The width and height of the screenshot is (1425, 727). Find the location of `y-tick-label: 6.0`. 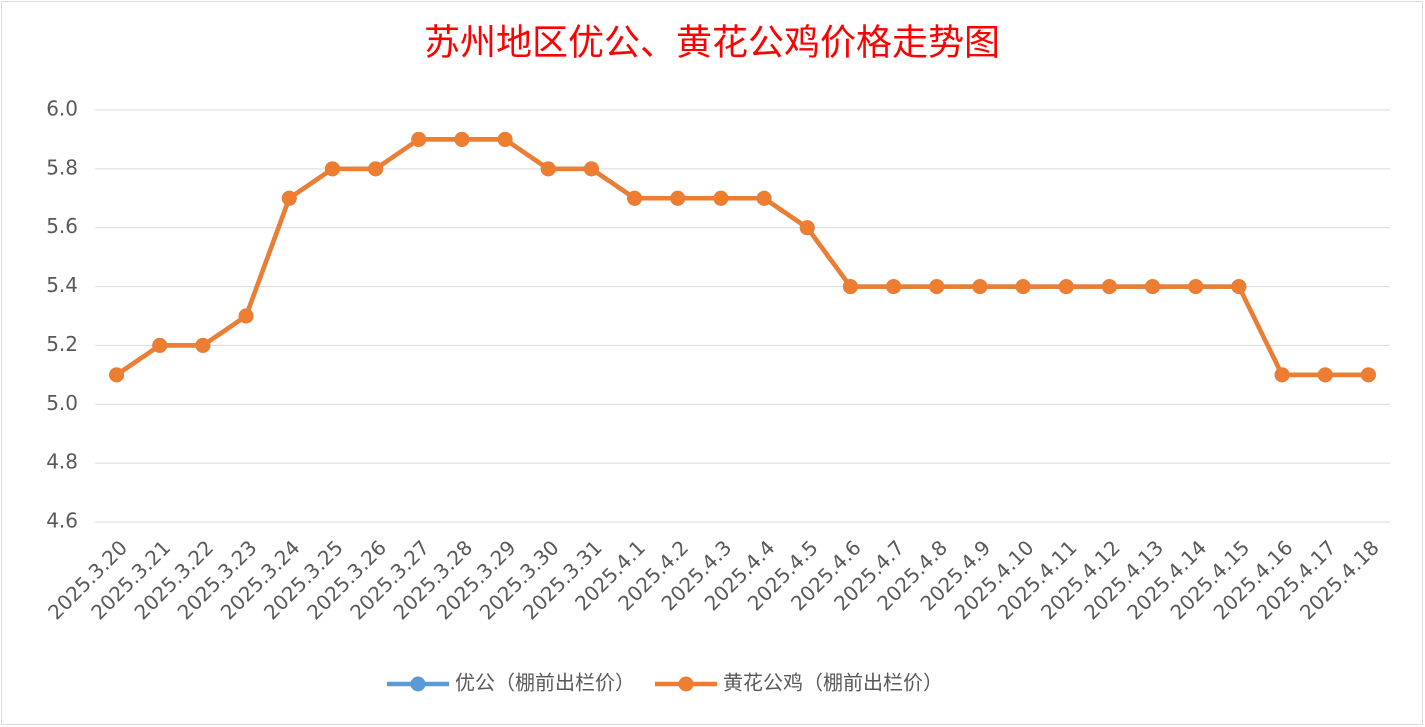

y-tick-label: 6.0 is located at coordinates (62, 109).